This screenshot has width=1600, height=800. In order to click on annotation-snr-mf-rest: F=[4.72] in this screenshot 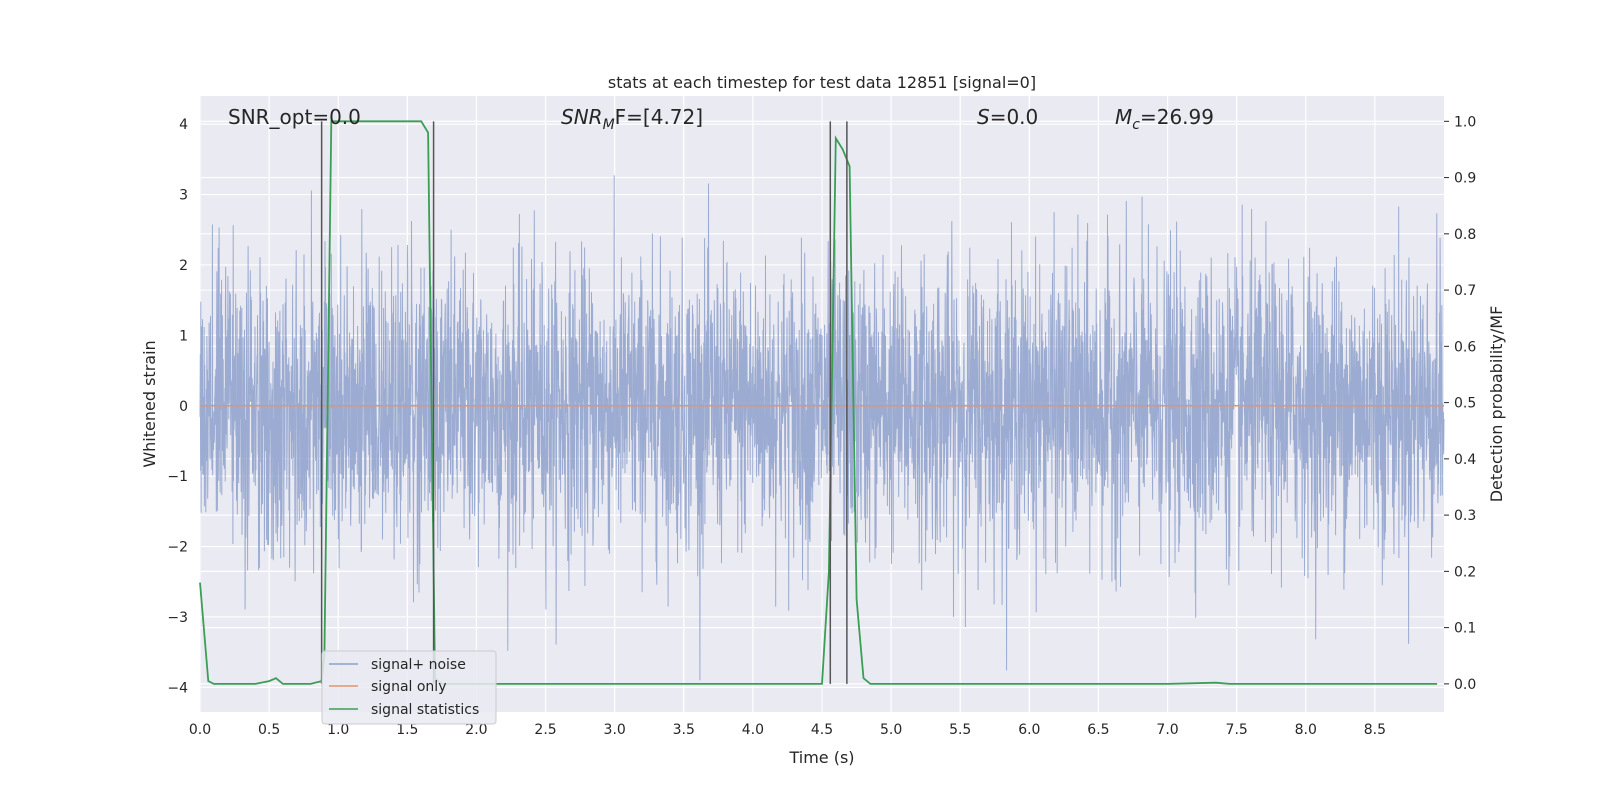, I will do `click(659, 117)`.